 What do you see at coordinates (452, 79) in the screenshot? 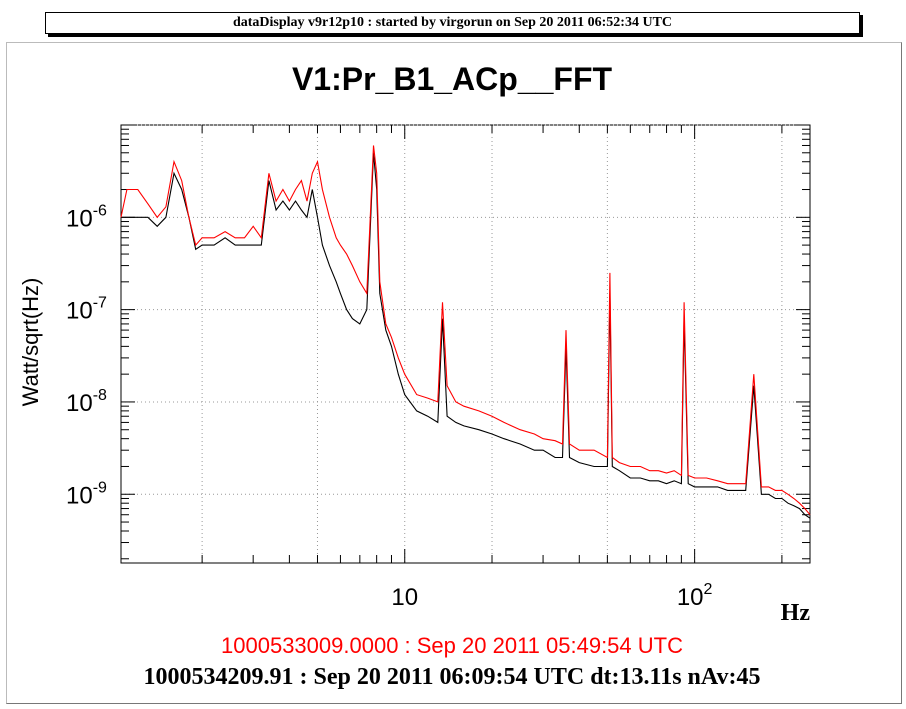
I see `chart-title: V1:Pr_B1_ACp__FFT` at bounding box center [452, 79].